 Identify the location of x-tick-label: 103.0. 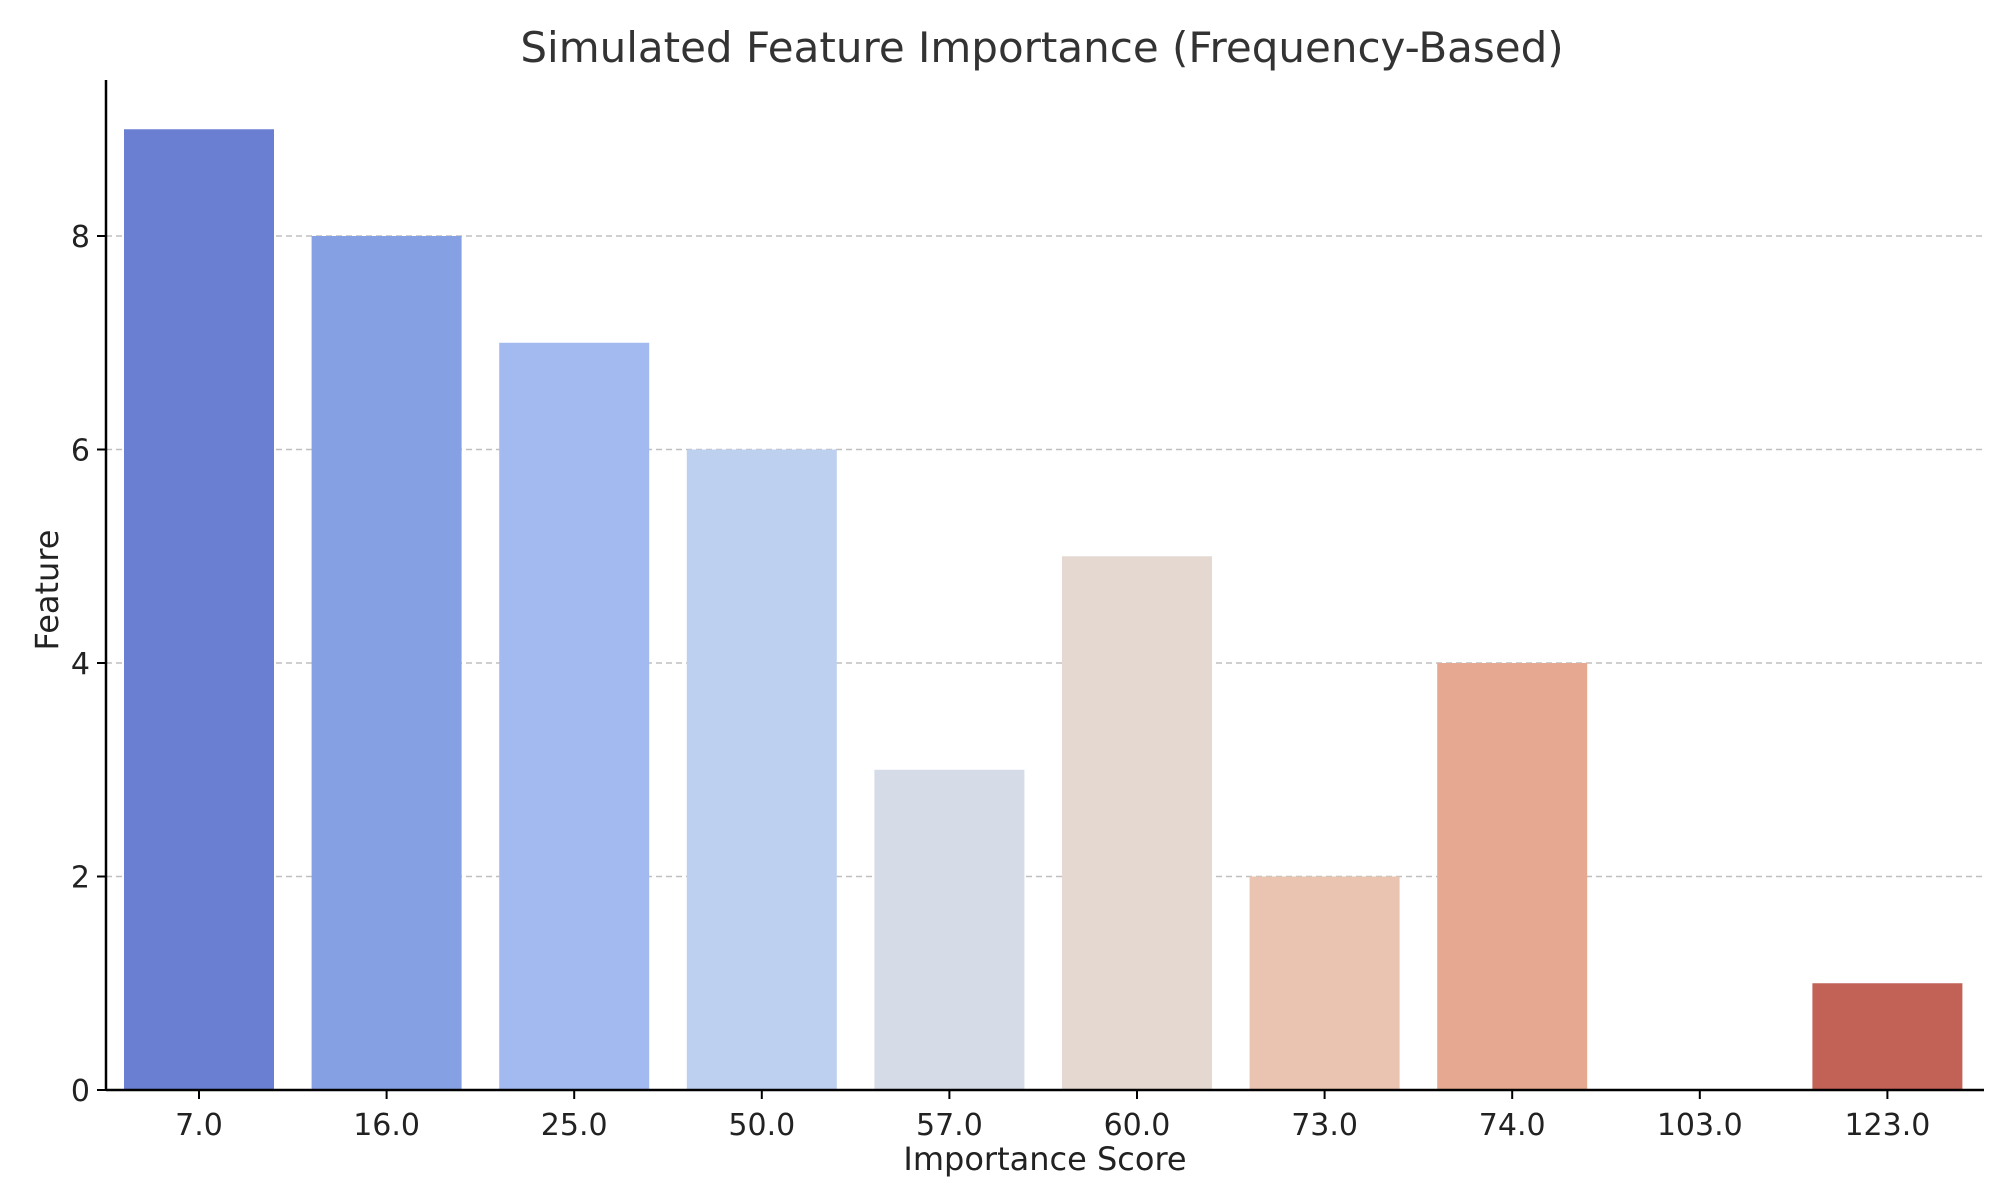
(1700, 1125).